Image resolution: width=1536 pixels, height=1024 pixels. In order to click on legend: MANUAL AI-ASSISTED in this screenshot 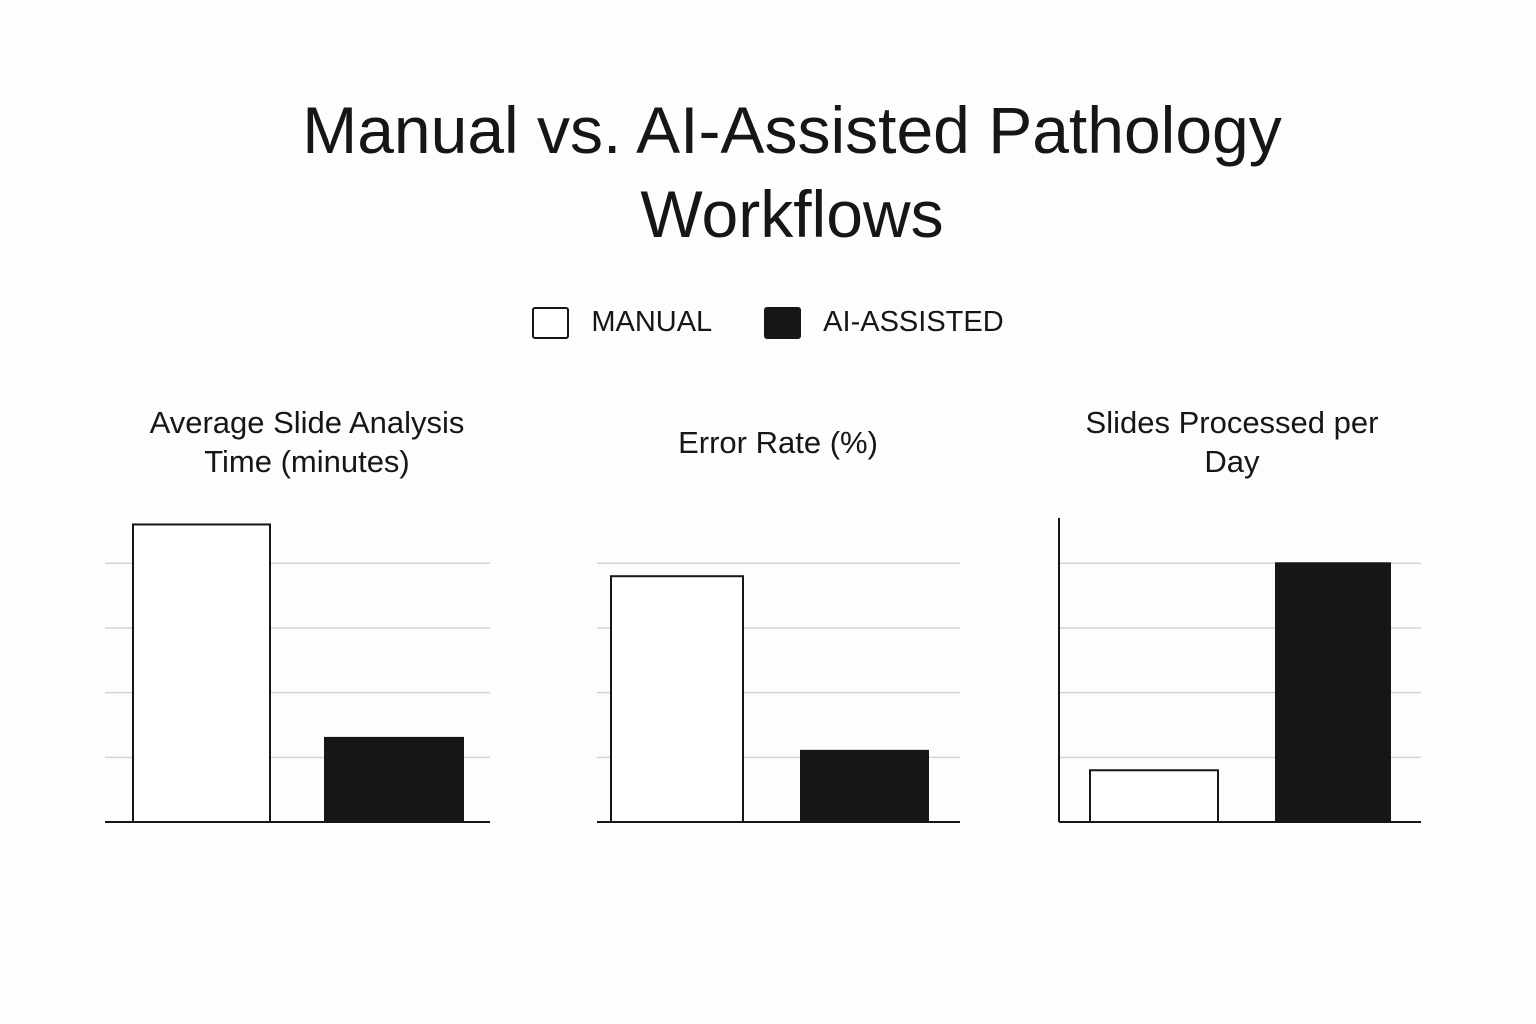, I will do `click(768, 322)`.